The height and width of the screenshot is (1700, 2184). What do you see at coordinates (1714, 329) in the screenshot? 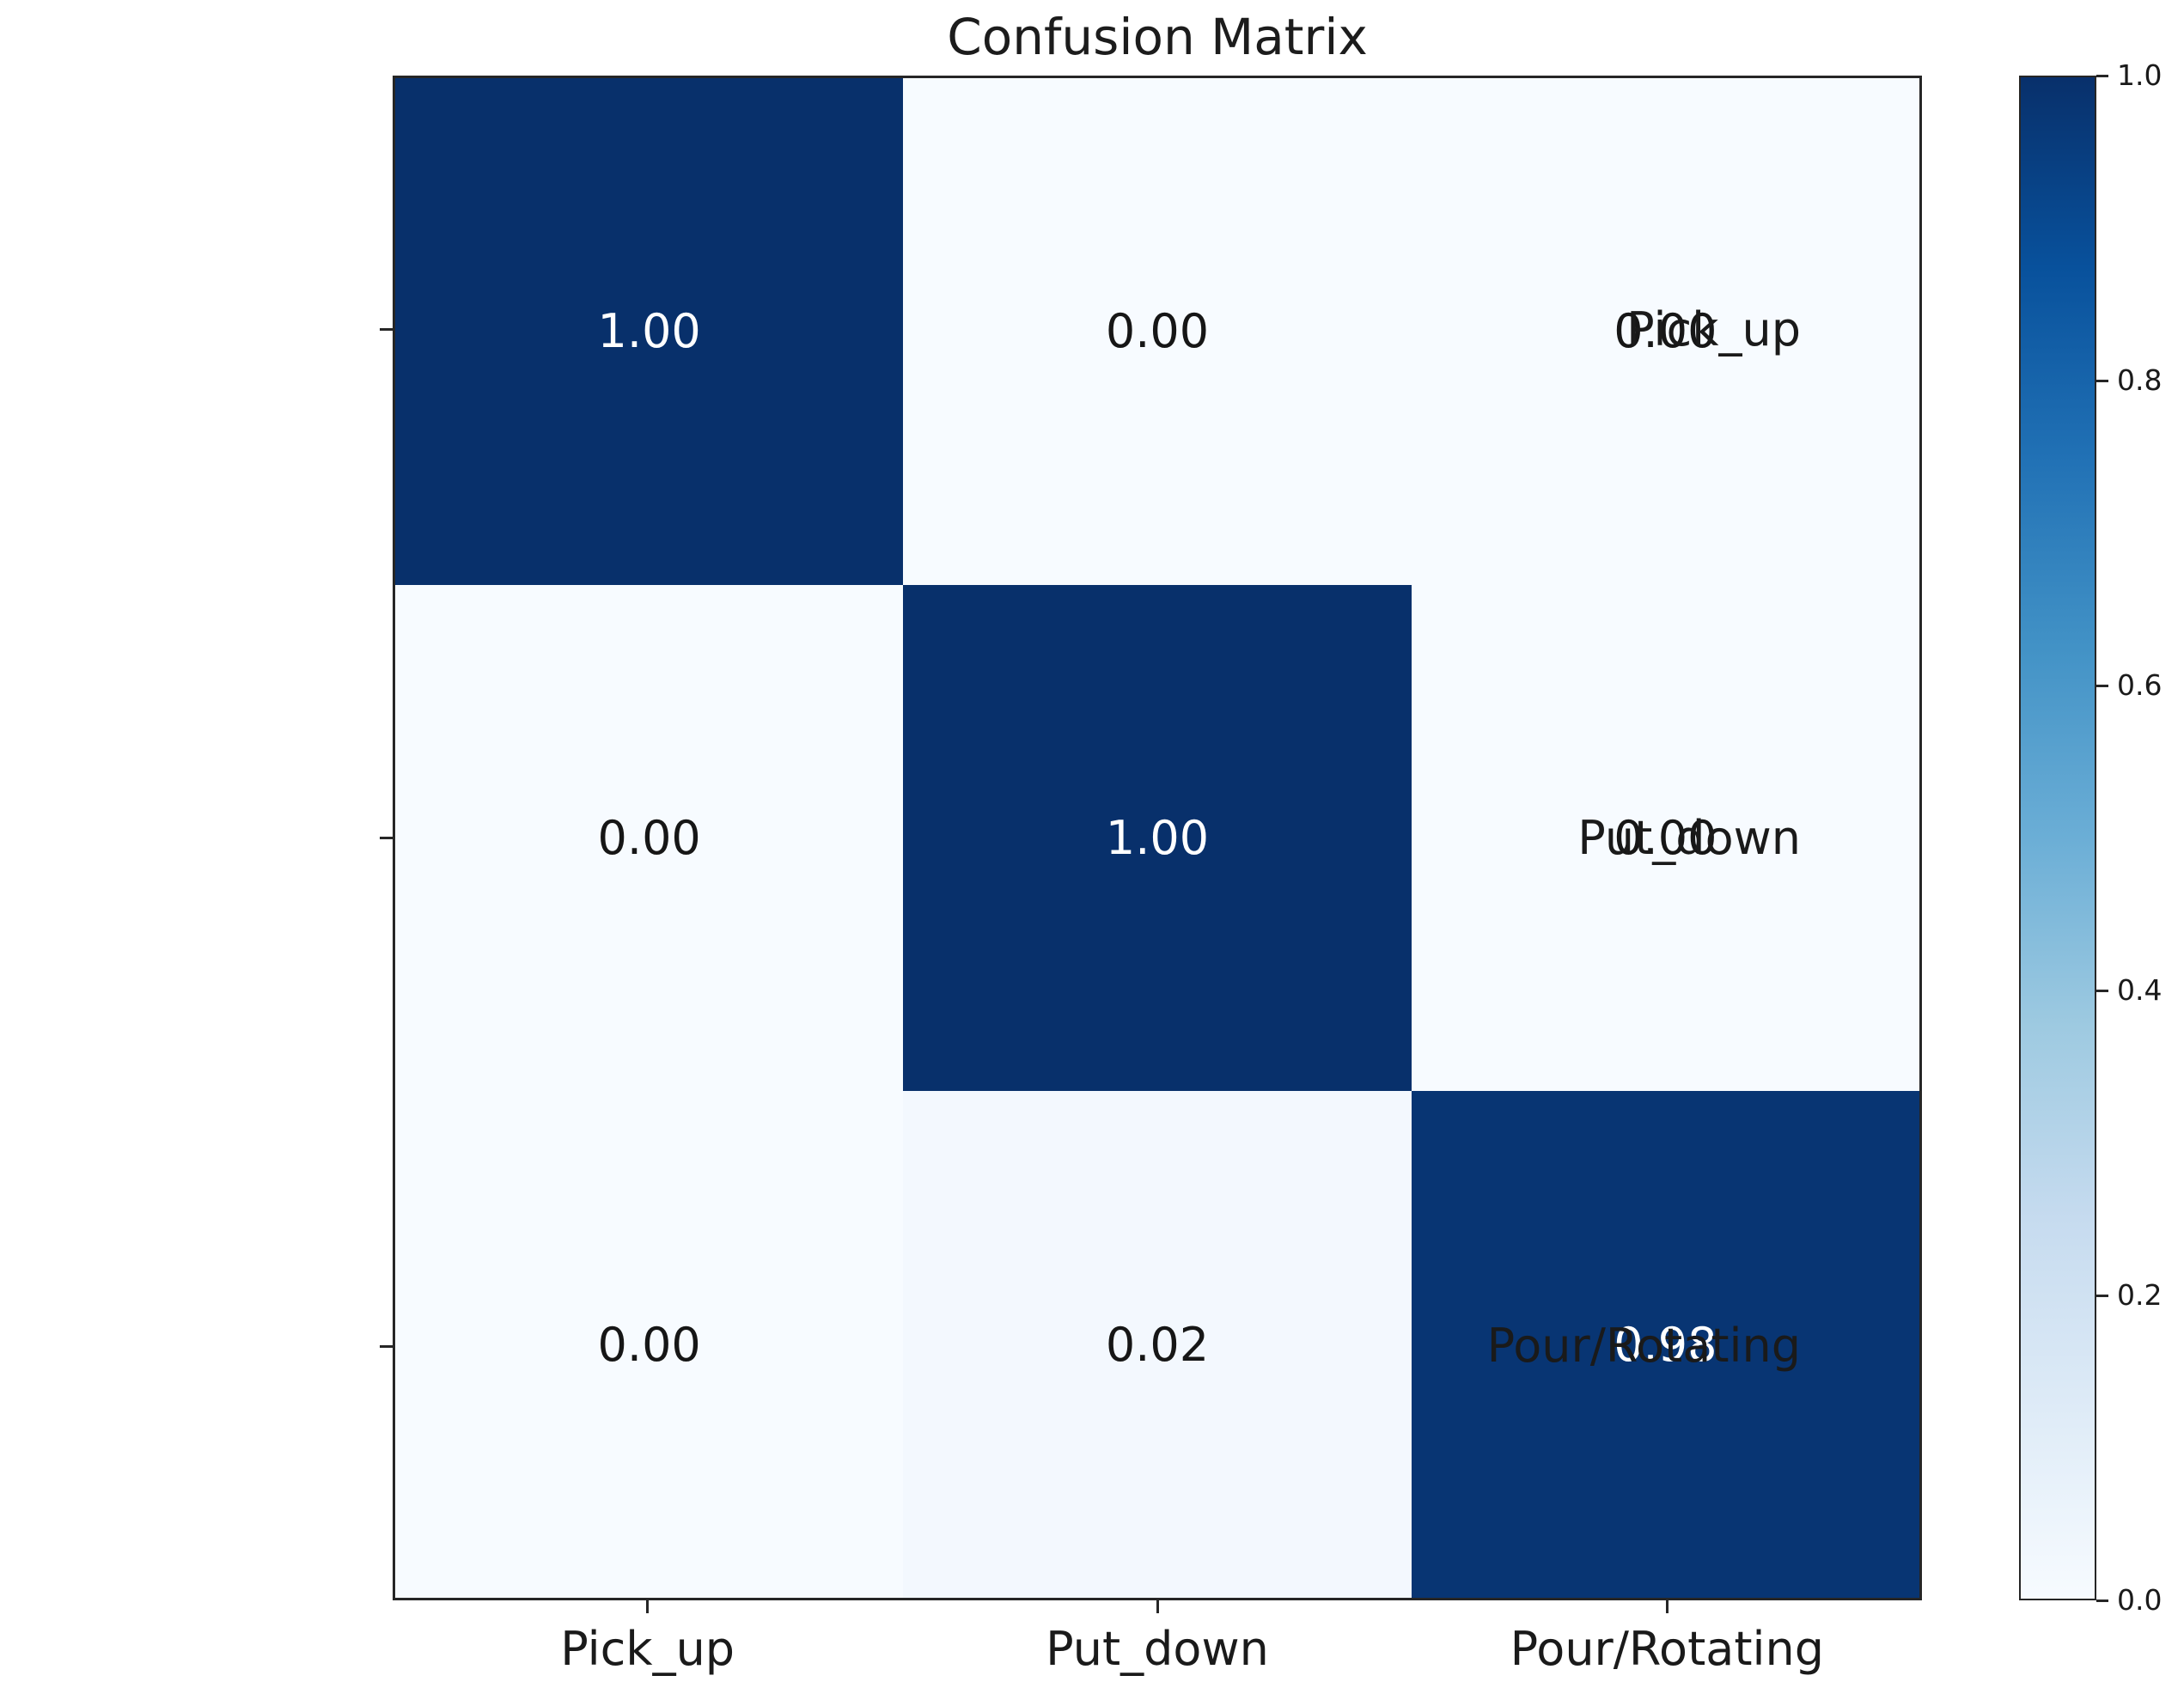
I see `y-tick-label: Pick_up` at bounding box center [1714, 329].